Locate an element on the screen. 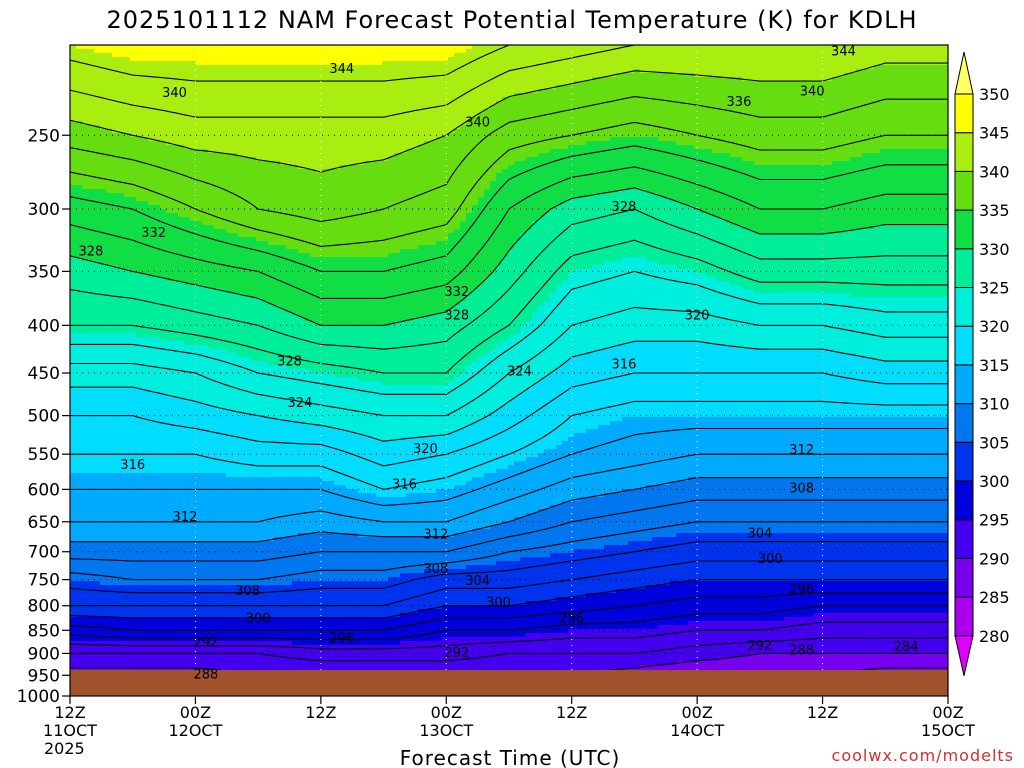  y-tick-label: 700 is located at coordinates (44, 553).